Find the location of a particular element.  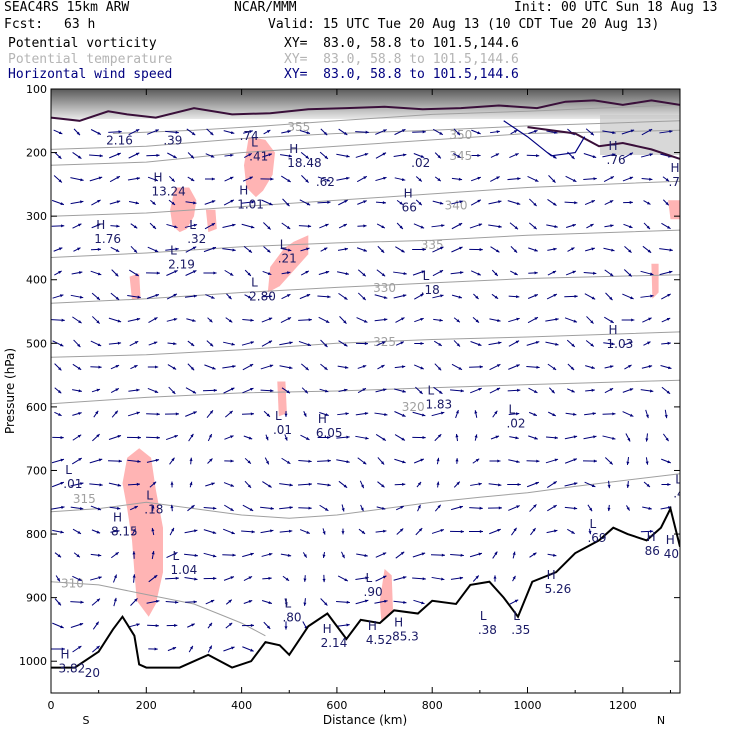

hl-symbol: H is located at coordinates (157, 178).